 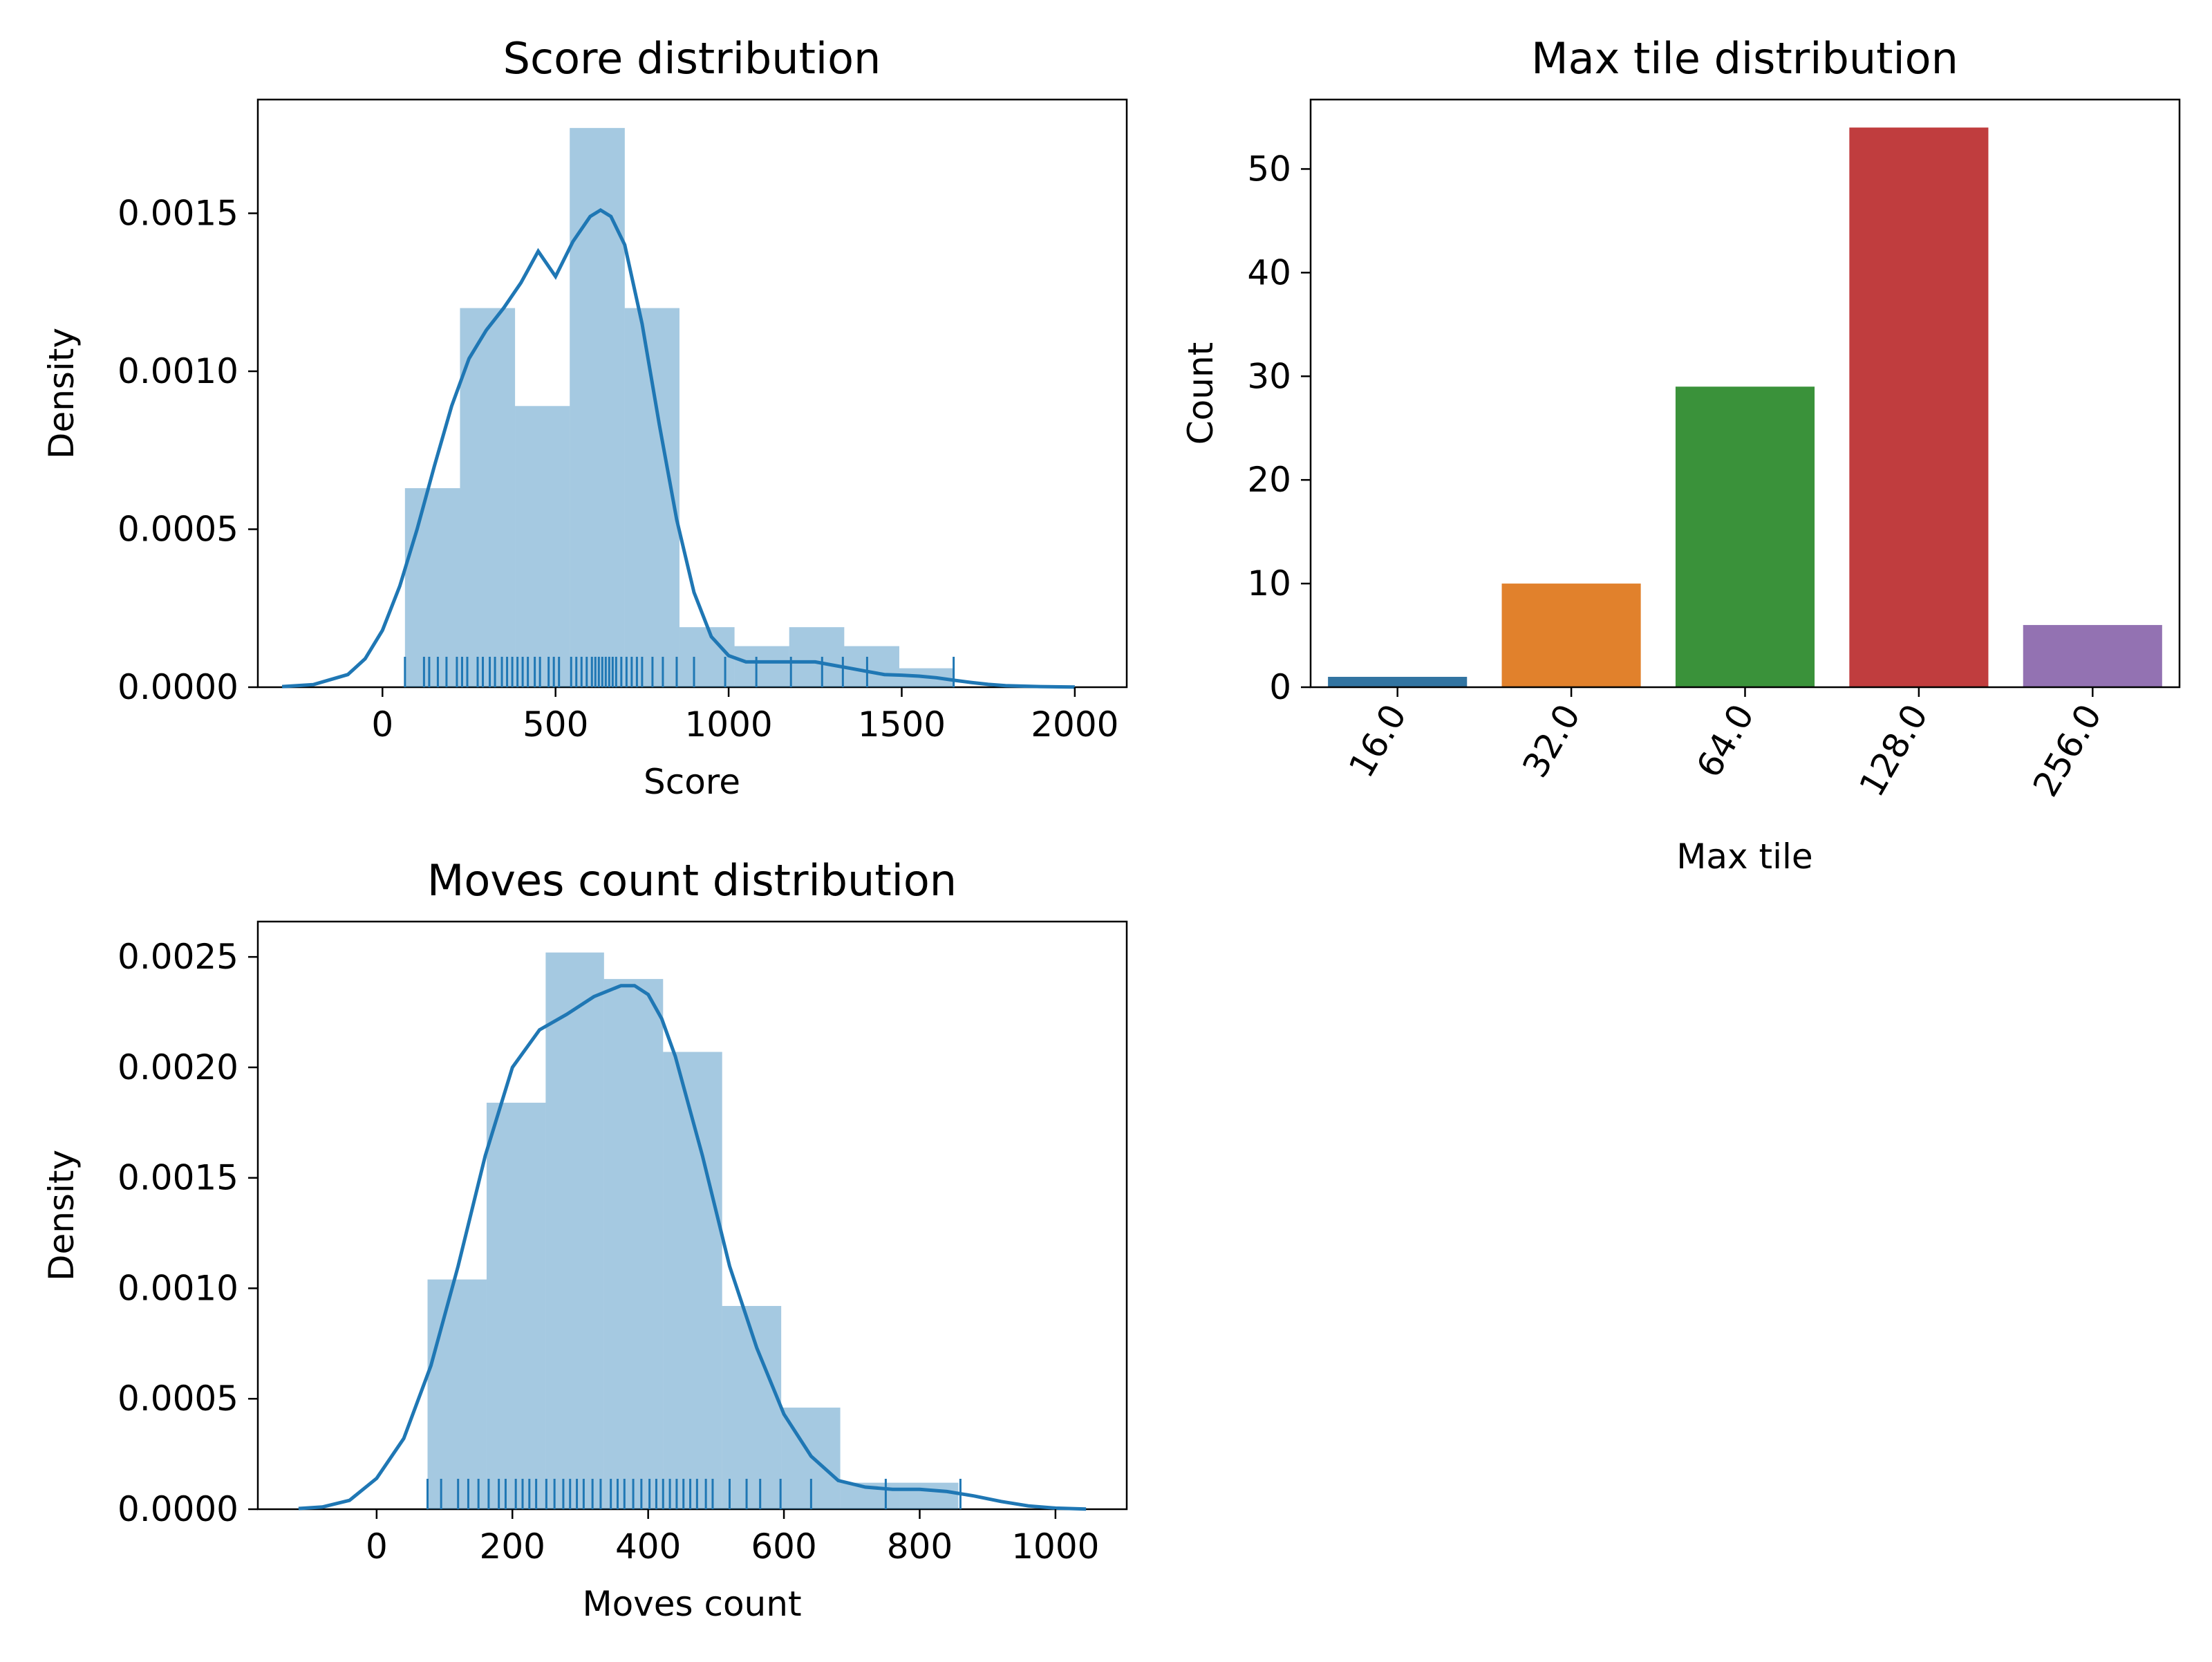 What do you see at coordinates (1074, 725) in the screenshot?
I see `score-x-tick-label: 2000` at bounding box center [1074, 725].